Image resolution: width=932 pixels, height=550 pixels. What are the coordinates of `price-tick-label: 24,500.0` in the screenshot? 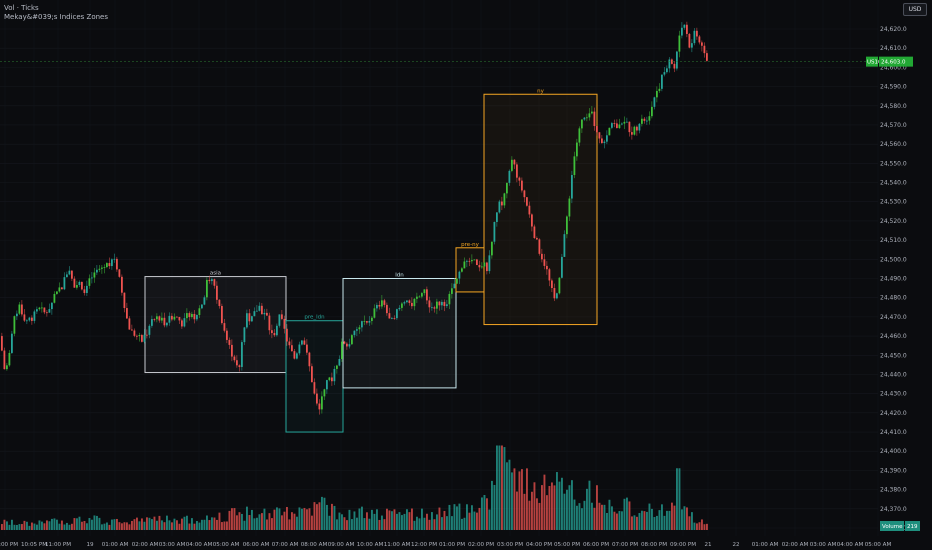 It's located at (893, 259).